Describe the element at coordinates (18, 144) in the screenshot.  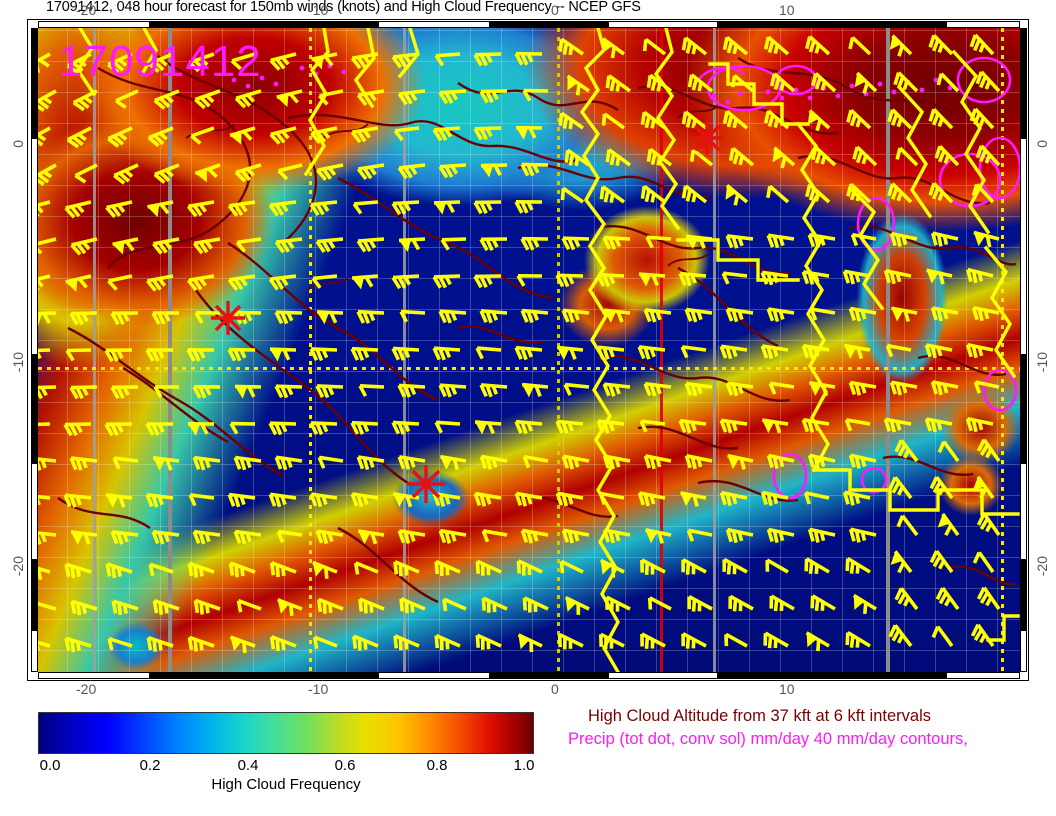
I see `y-tick-left-0: 0` at that location.